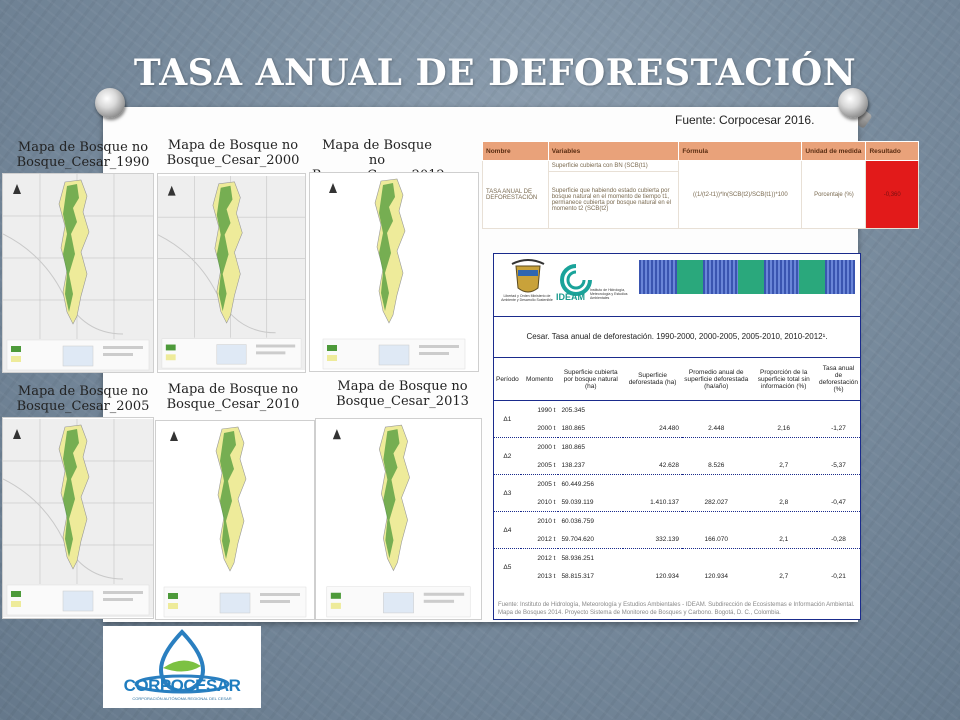 Image resolution: width=960 pixels, height=720 pixels. I want to click on forest-area-cell: 59.039.119, so click(577, 502).